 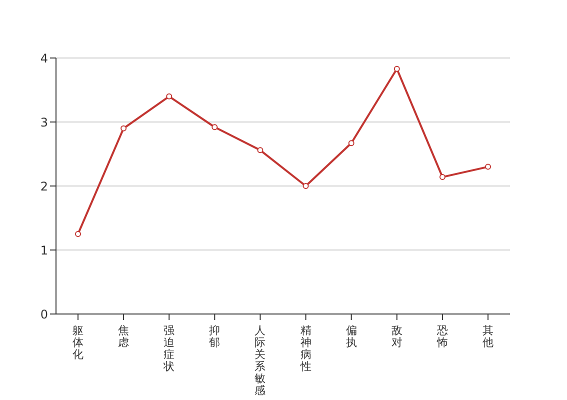 I want to click on x-tick-label: 其他, so click(x=488, y=336).